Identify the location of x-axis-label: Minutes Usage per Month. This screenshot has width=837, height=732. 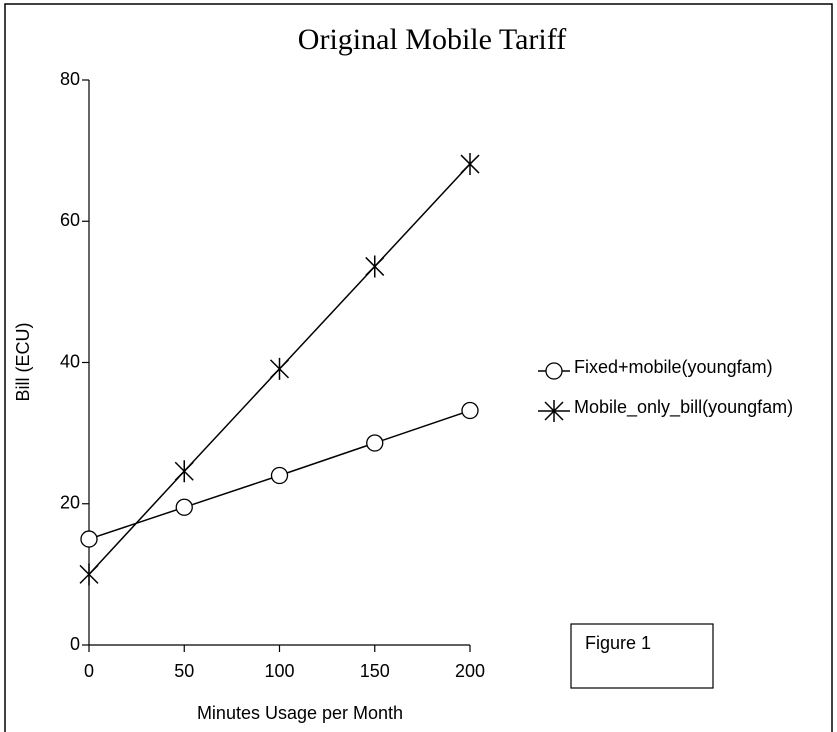
(300, 713).